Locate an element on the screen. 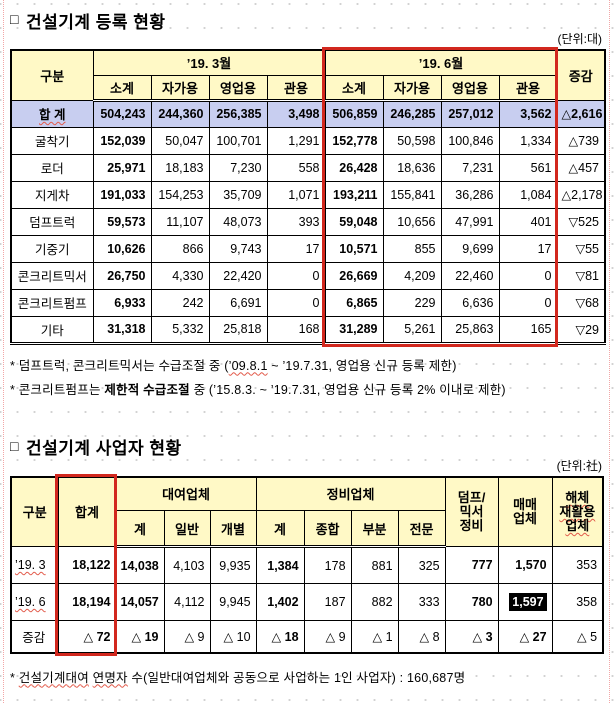 The height and width of the screenshot is (703, 614). cell: 155,841 is located at coordinates (412, 194).